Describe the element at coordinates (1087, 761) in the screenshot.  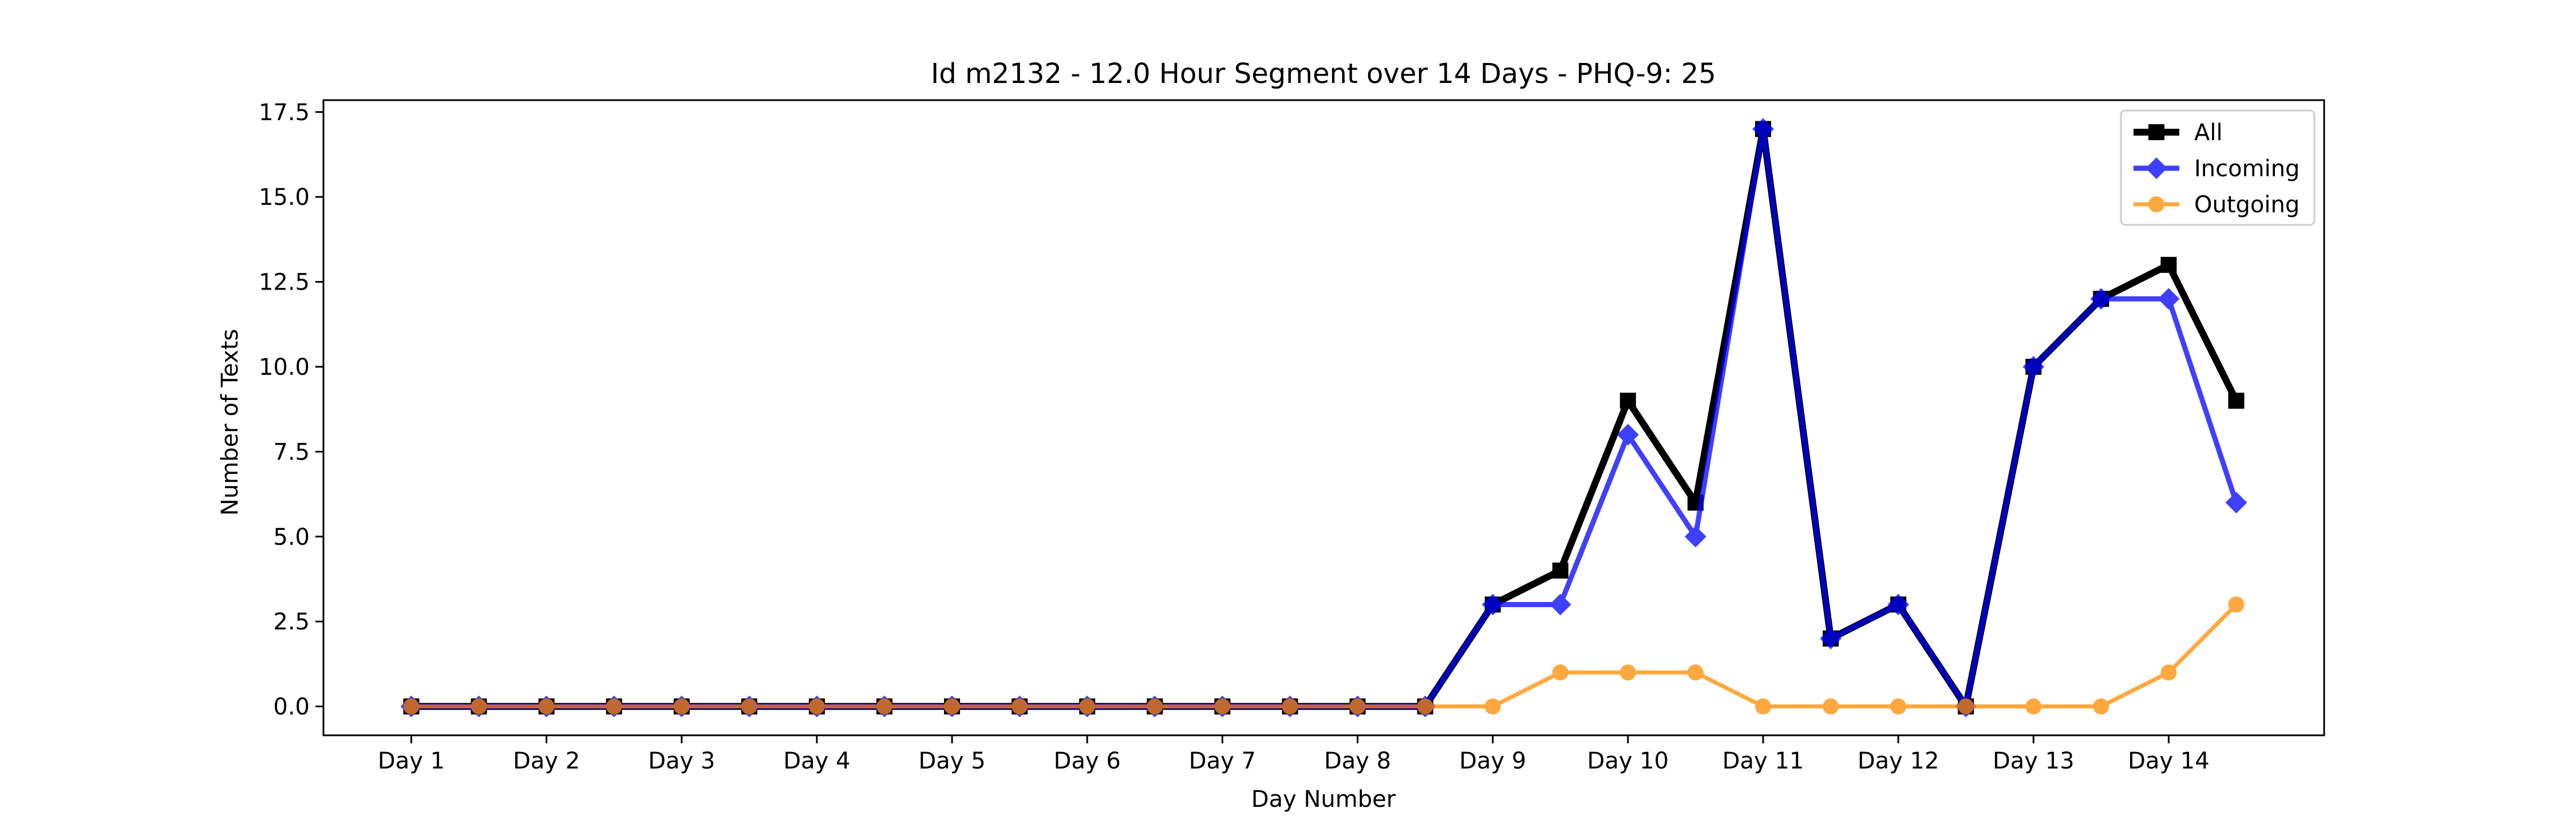
I see `x-tick-label: Day 6` at that location.